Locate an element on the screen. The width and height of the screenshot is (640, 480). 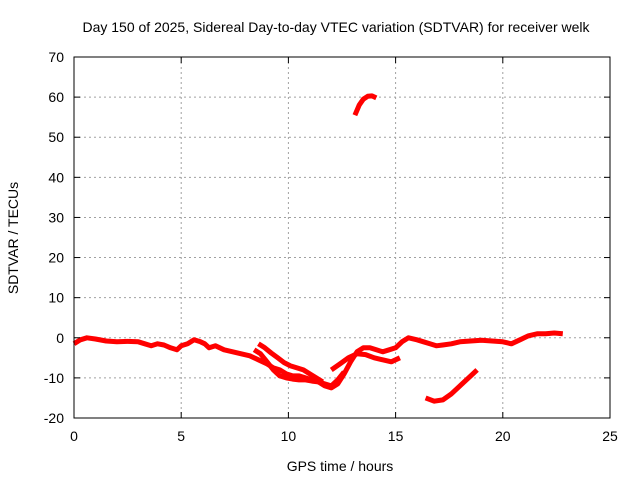
x-axis-label: GPS time / hours is located at coordinates (340, 466).